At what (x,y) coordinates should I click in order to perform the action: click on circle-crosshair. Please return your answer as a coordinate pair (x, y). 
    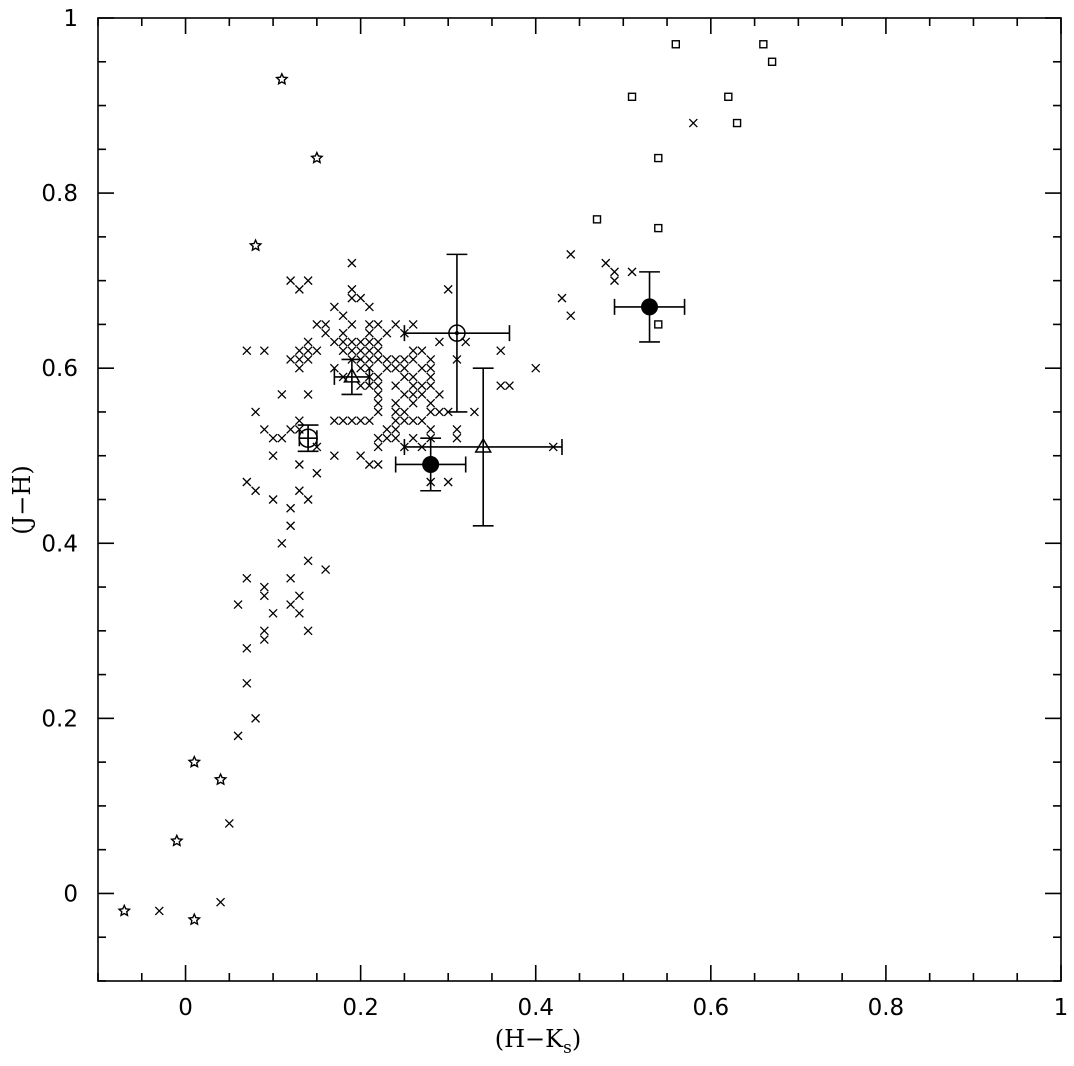
    Looking at the image, I should click on (308, 438).